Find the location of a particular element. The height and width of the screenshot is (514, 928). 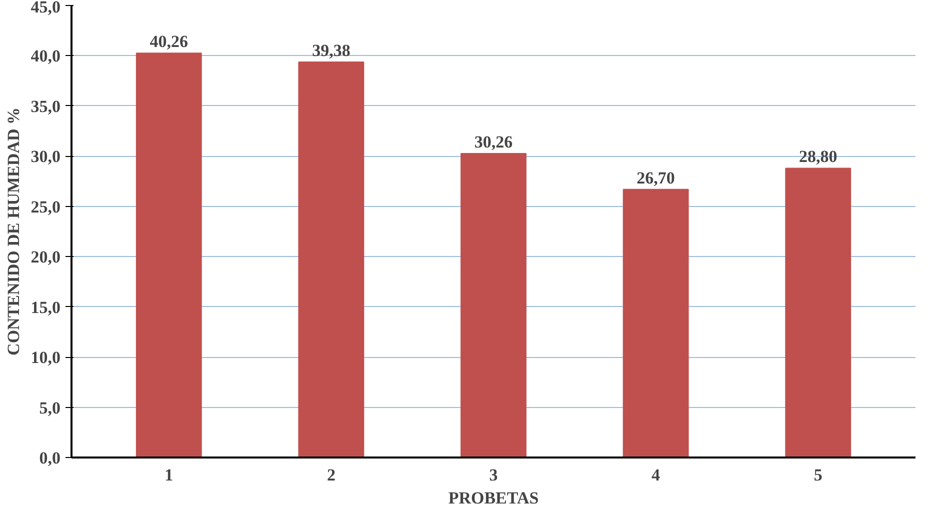

y-tick-label: 20,0 is located at coordinates (45, 257).